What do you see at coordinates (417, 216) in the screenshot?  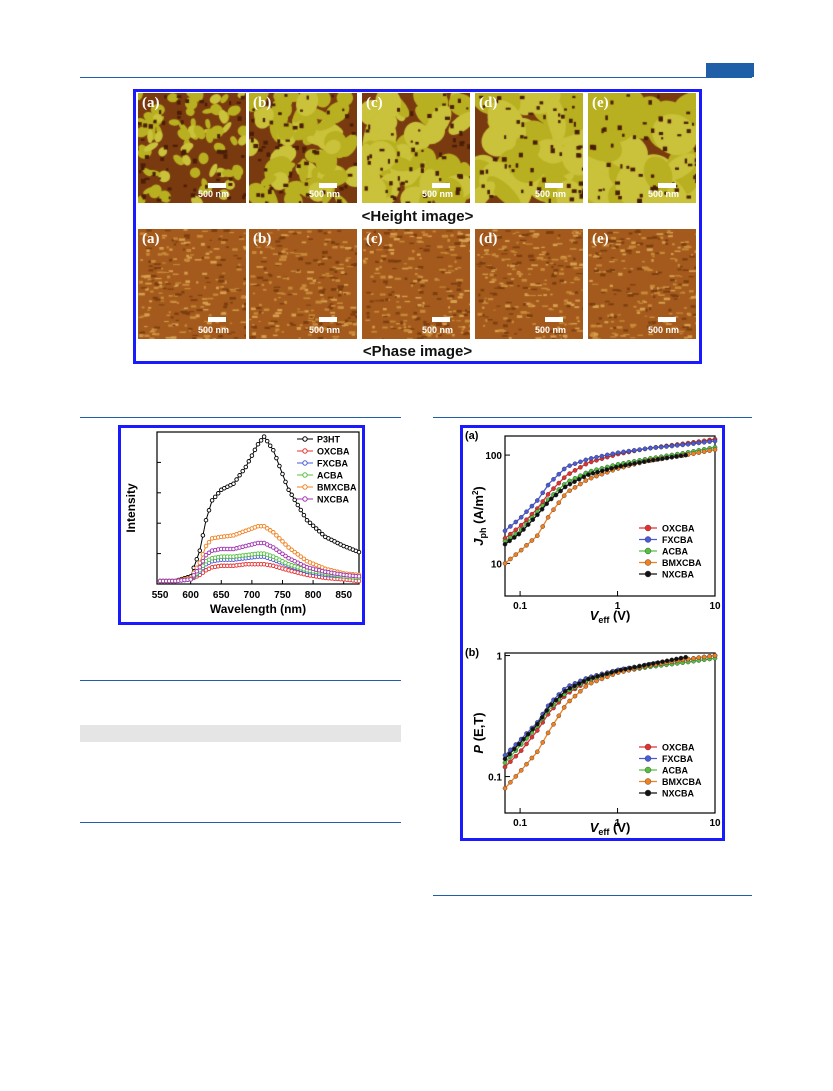 I see `height-image-caption: <Height image>` at bounding box center [417, 216].